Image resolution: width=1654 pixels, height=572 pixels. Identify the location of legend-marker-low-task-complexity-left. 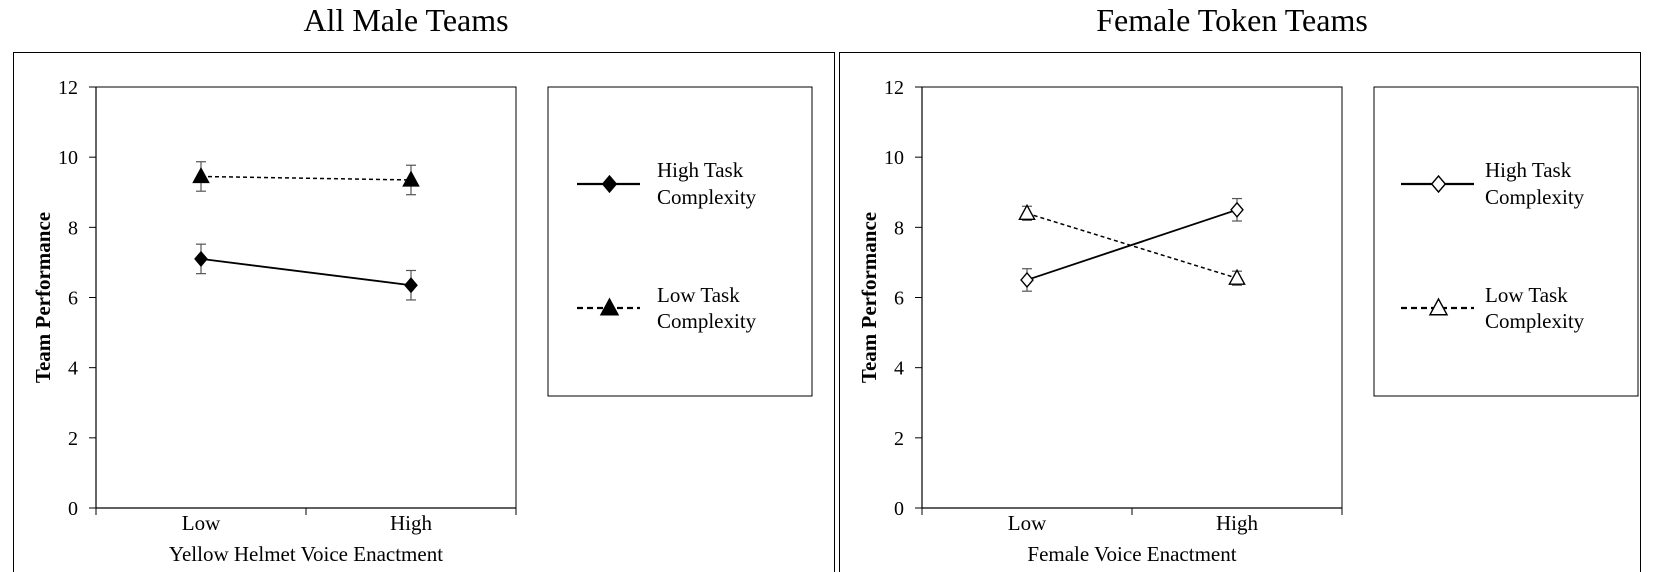
(609, 306).